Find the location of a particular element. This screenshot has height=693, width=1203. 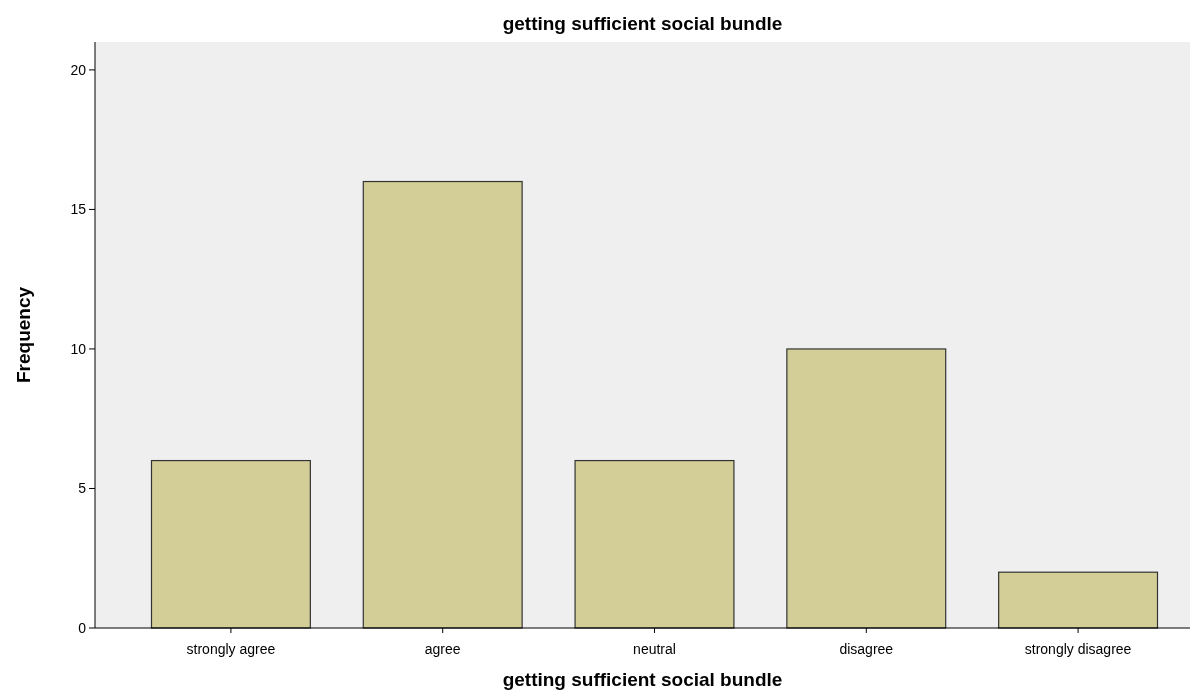

x-tick-label: strongly agree is located at coordinates (231, 649).